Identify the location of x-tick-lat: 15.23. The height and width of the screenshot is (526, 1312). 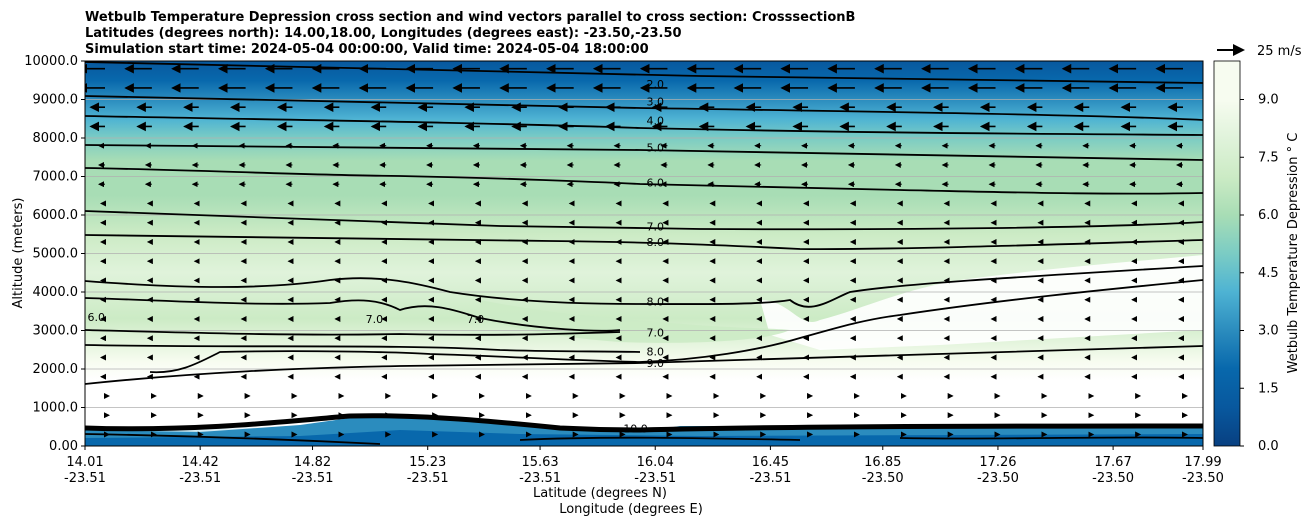
(427, 462).